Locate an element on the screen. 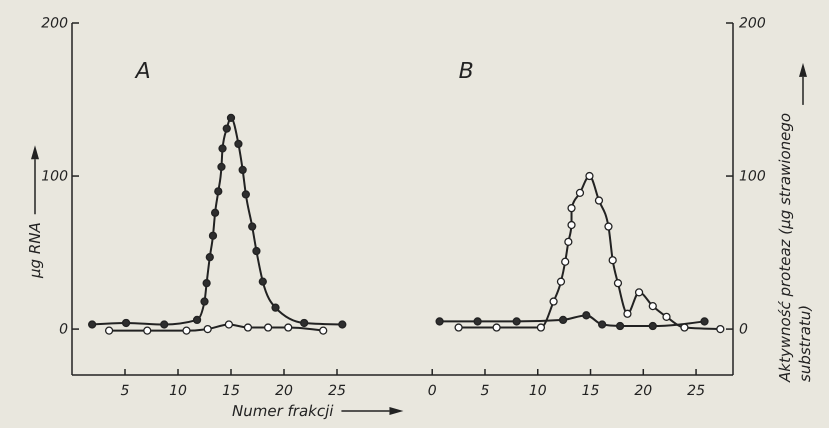 The height and width of the screenshot is (428, 829). x-tick-label: 0 is located at coordinates (432, 390).